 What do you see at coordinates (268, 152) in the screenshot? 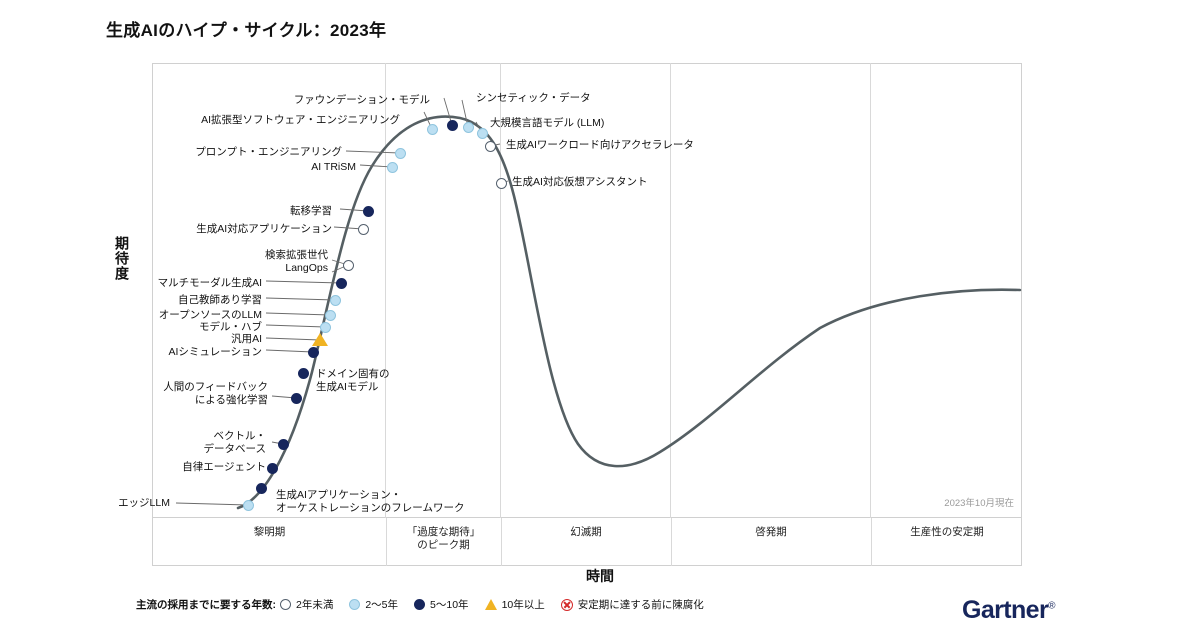
I see `tech-label-16: プロンプト・エンジニアリング` at bounding box center [268, 152].